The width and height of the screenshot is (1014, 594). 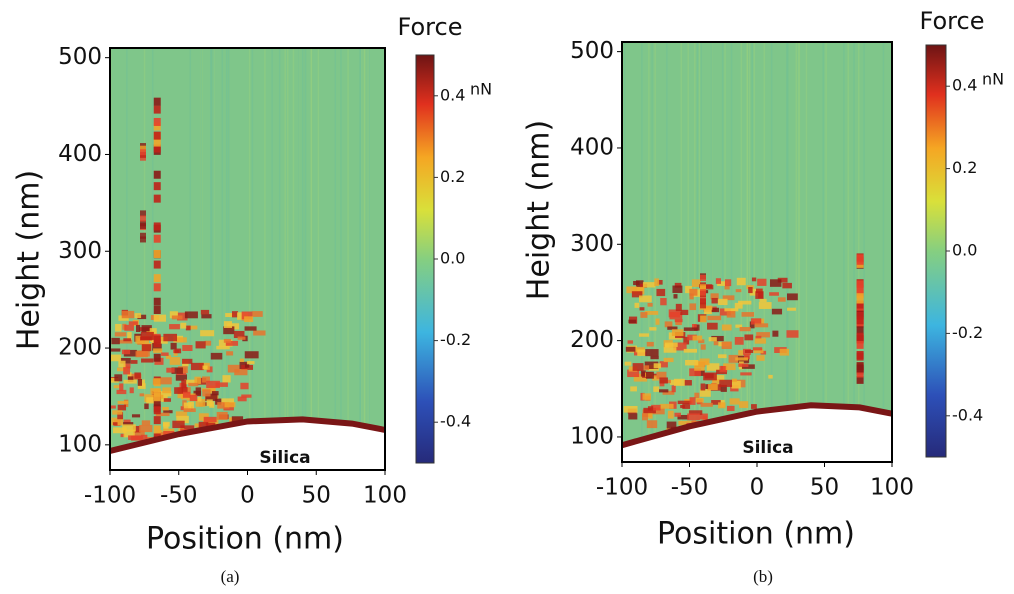 What do you see at coordinates (767, 448) in the screenshot?
I see `annotation: Silica` at bounding box center [767, 448].